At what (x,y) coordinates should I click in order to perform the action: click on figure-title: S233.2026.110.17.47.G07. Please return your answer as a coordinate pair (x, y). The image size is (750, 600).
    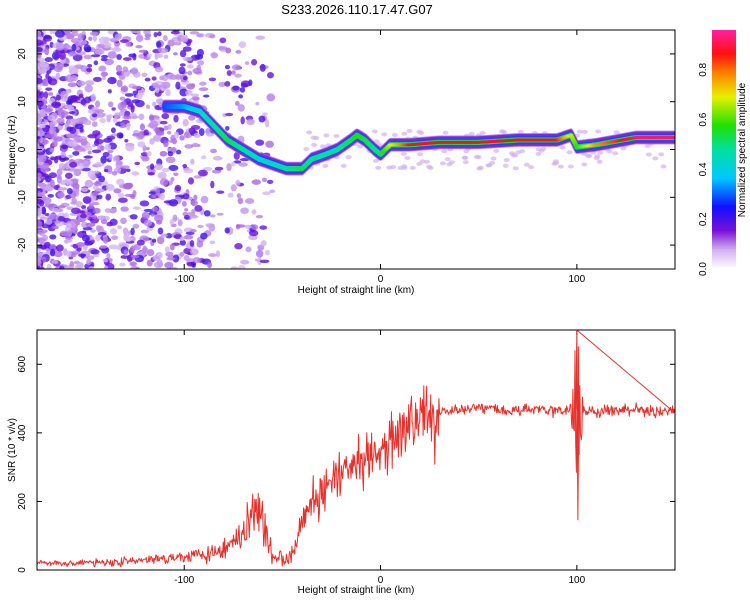
    Looking at the image, I should click on (357, 9).